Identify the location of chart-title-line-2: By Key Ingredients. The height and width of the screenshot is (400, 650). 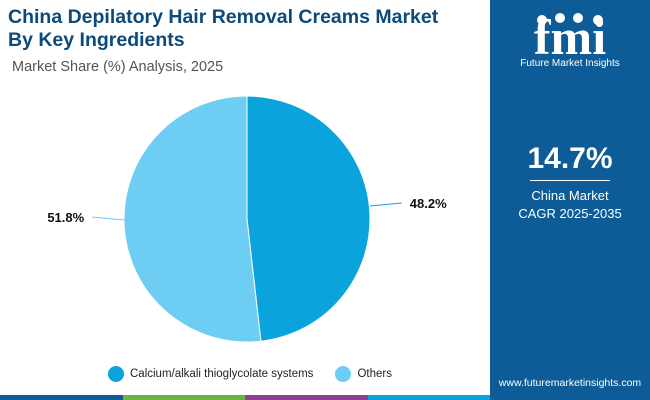
(96, 40).